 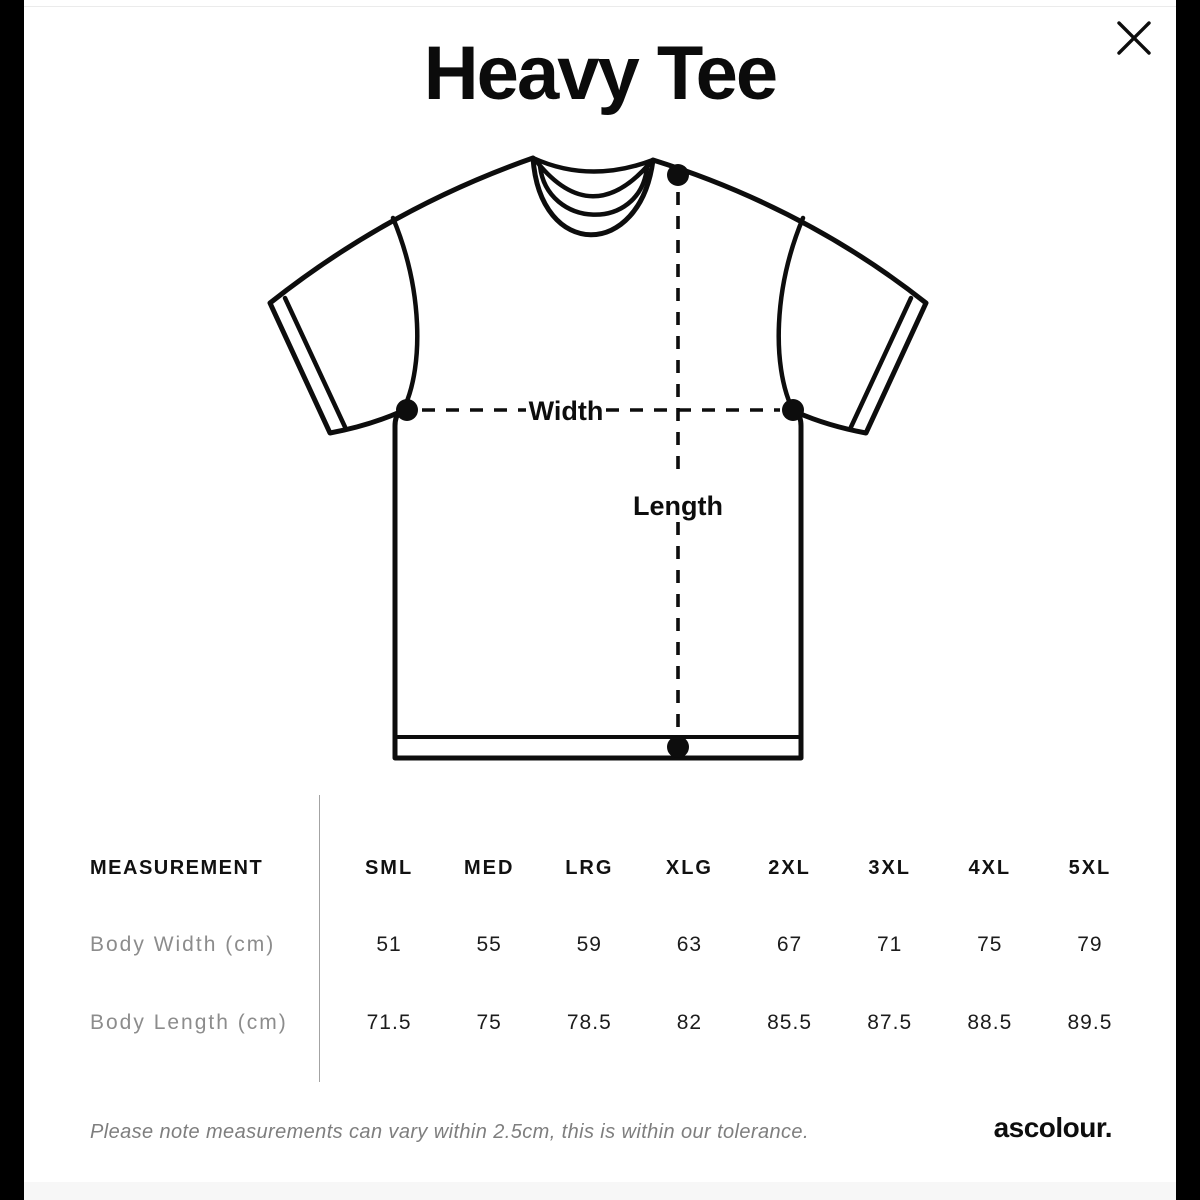 I want to click on size-value: 71.5, so click(x=389, y=1022).